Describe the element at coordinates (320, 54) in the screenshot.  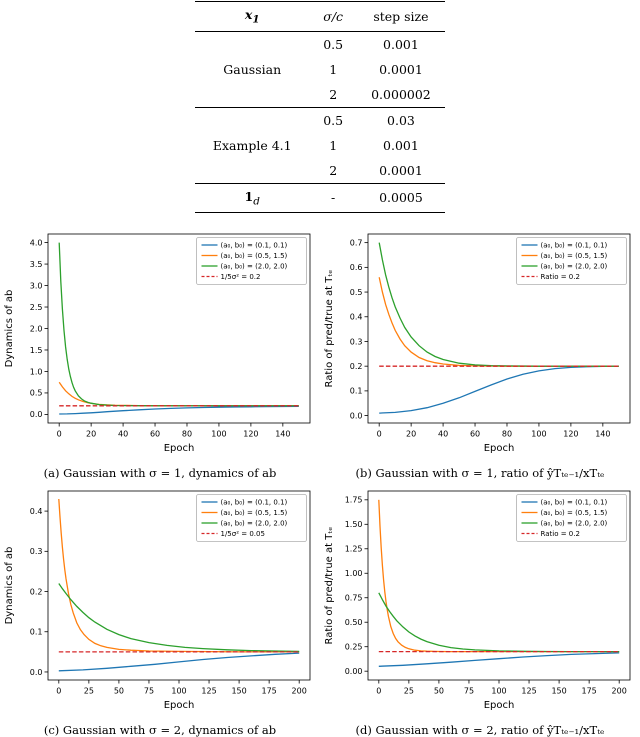
I see `table-row: Gaussian 0.5 0.001` at that location.